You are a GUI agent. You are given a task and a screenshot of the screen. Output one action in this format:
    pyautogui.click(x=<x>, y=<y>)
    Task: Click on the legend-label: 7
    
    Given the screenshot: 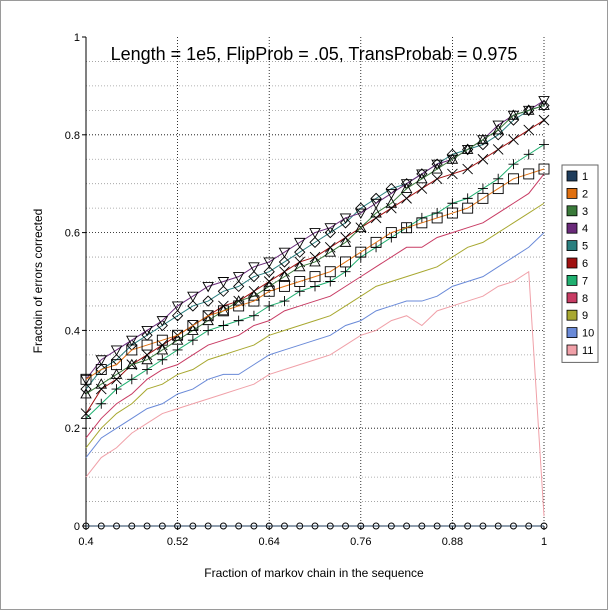 What is the action you would take?
    pyautogui.click(x=585, y=281)
    